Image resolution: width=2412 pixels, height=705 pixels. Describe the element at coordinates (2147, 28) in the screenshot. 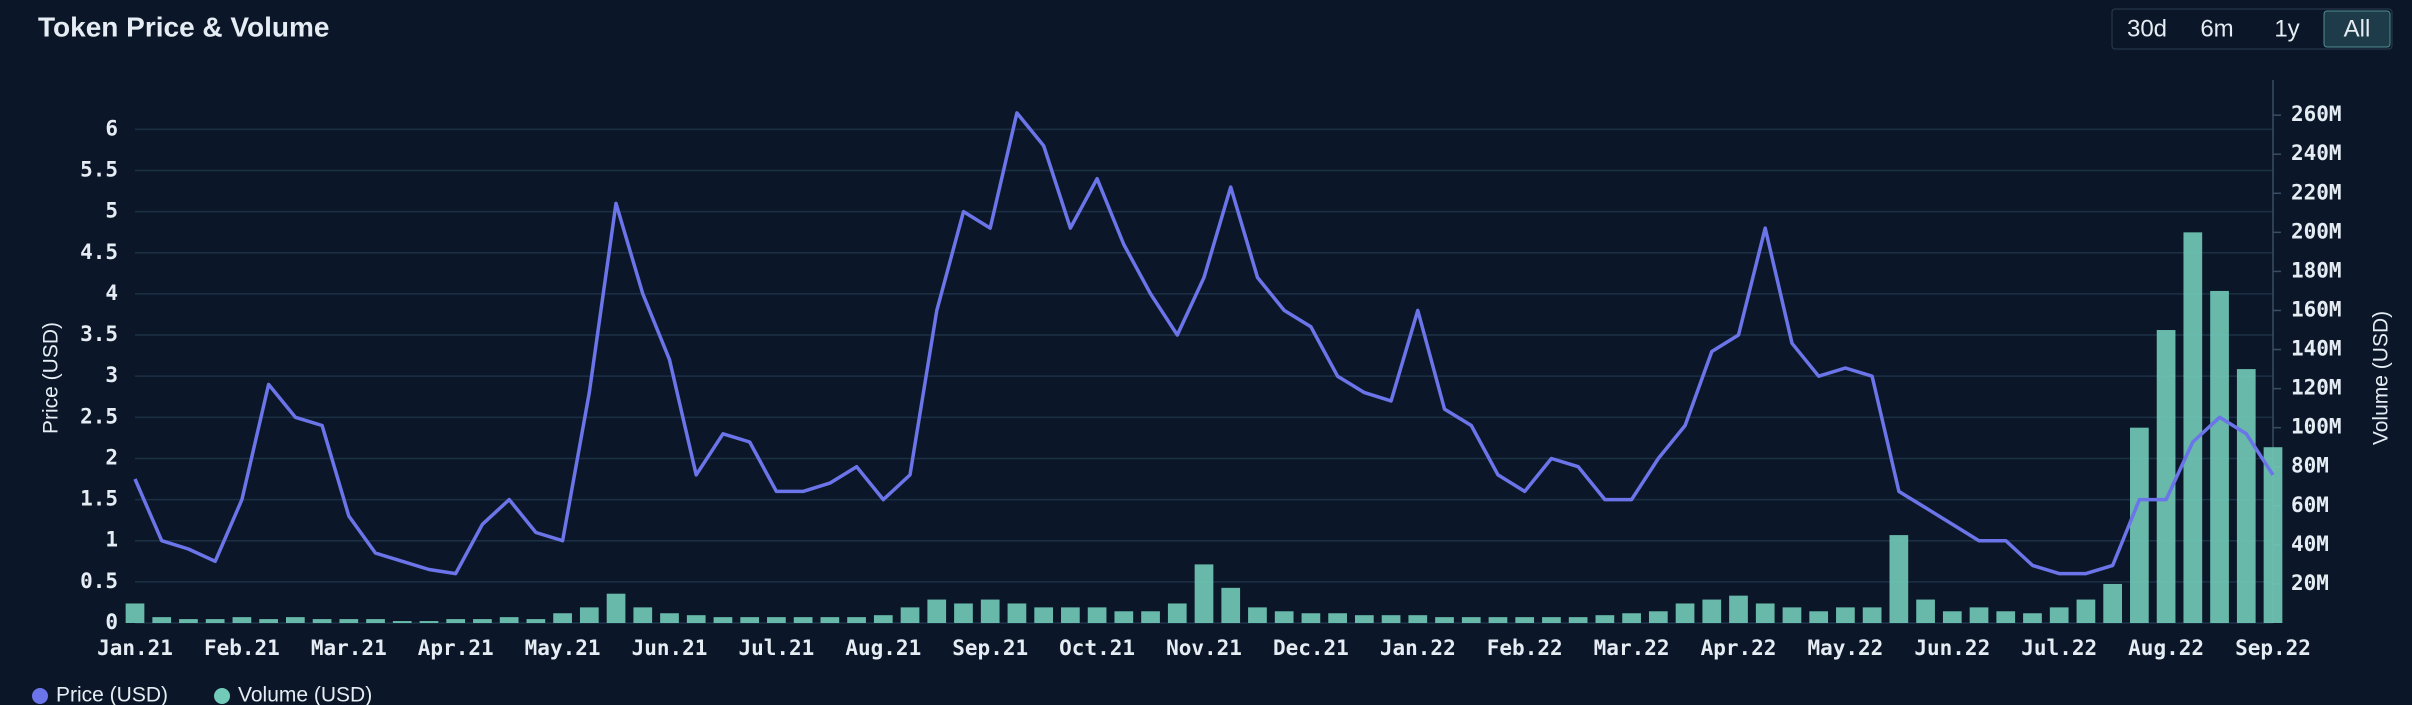

I see `range-button-label: 30d` at that location.